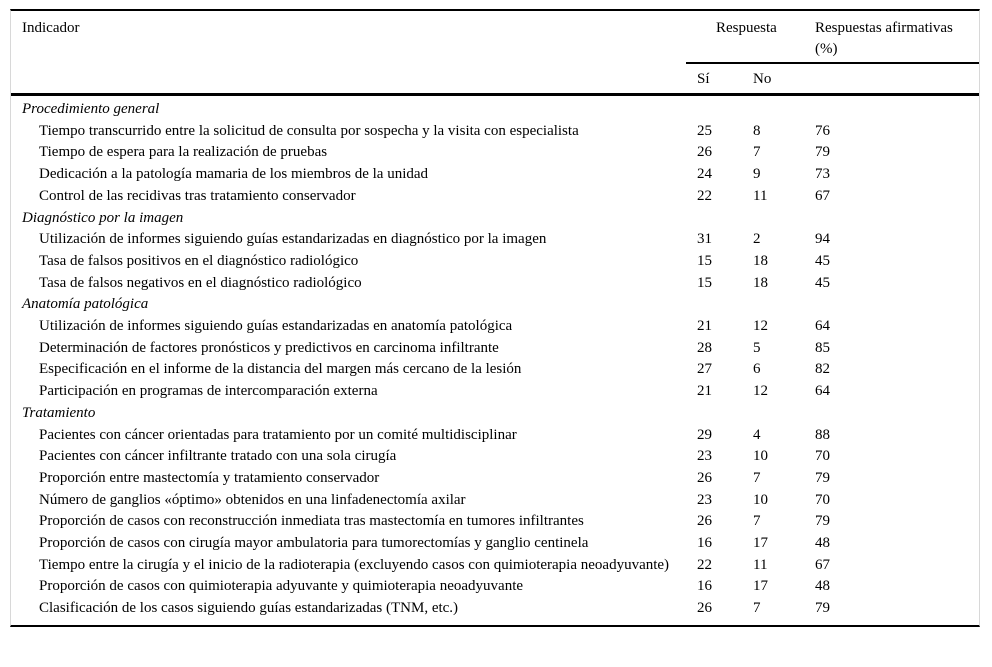 The width and height of the screenshot is (992, 667). What do you see at coordinates (704, 174) in the screenshot?
I see `yes-count-cell: 24` at bounding box center [704, 174].